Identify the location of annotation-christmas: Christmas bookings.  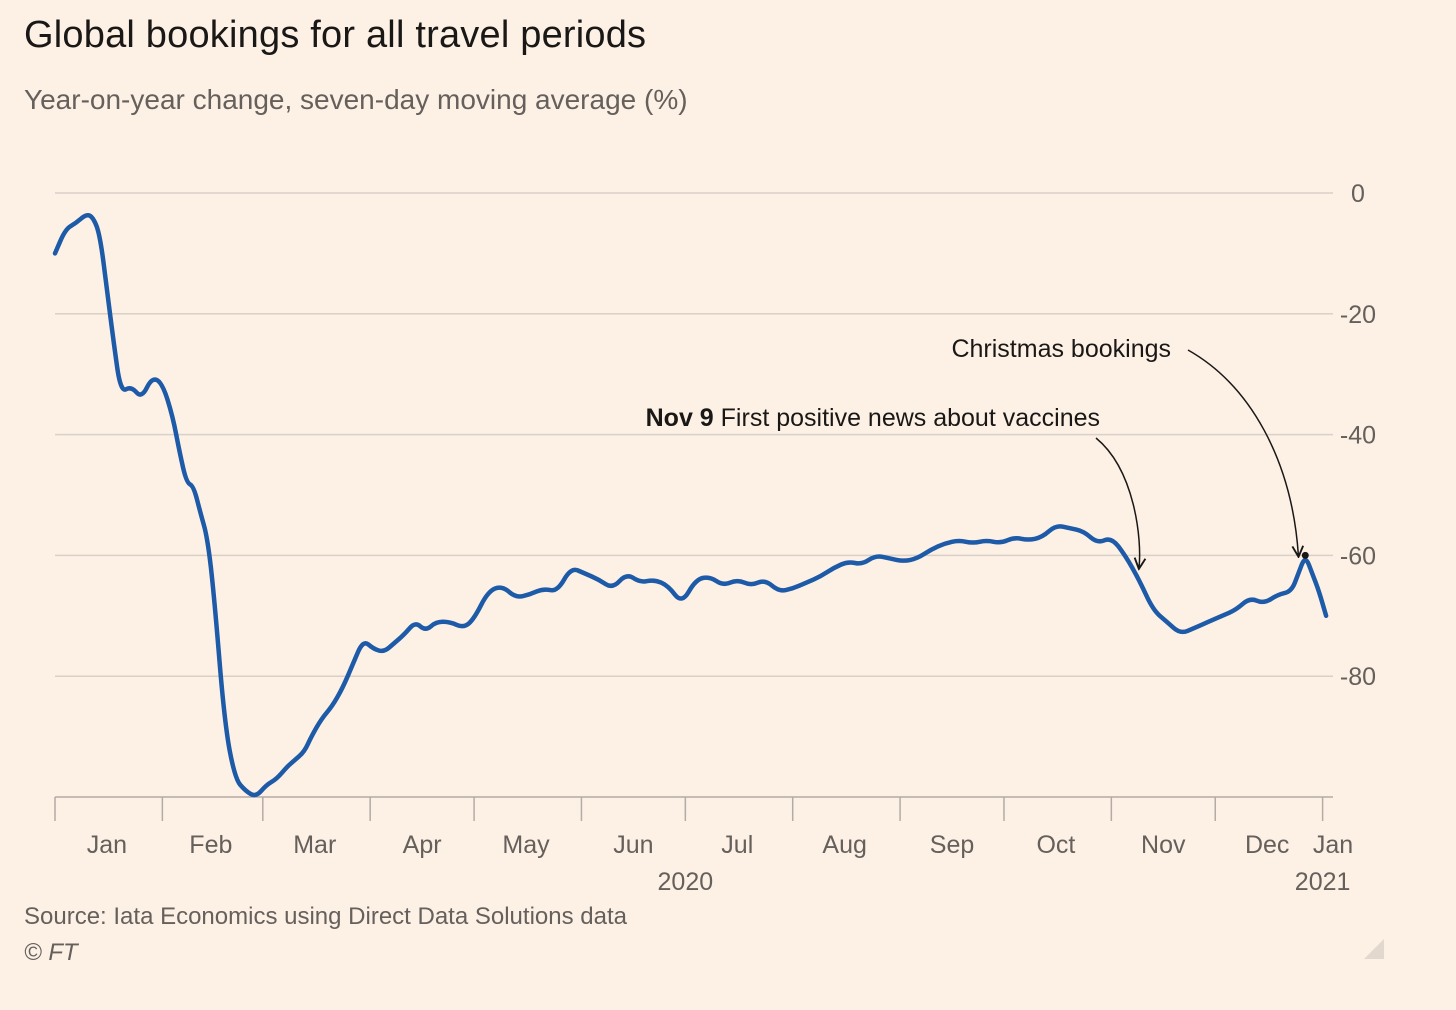
(1061, 349).